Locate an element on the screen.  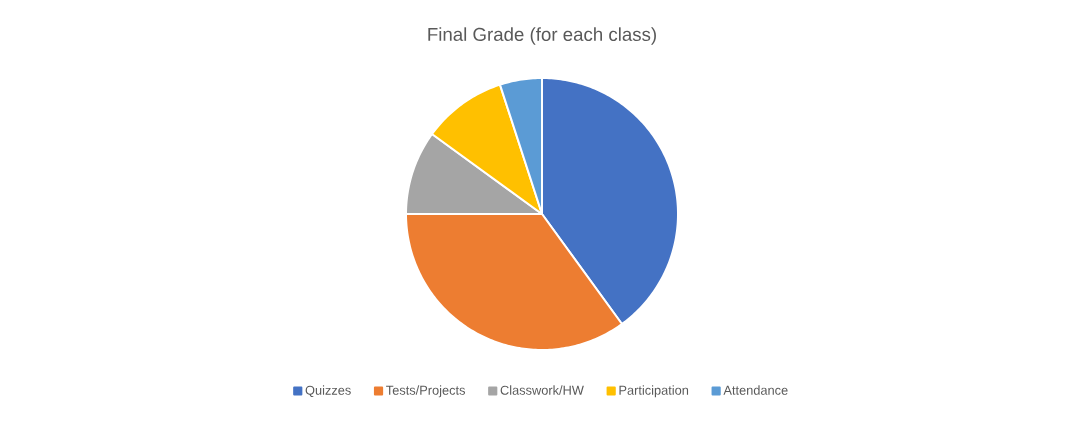
chart-title: Final Grade (for each class) is located at coordinates (542, 36).